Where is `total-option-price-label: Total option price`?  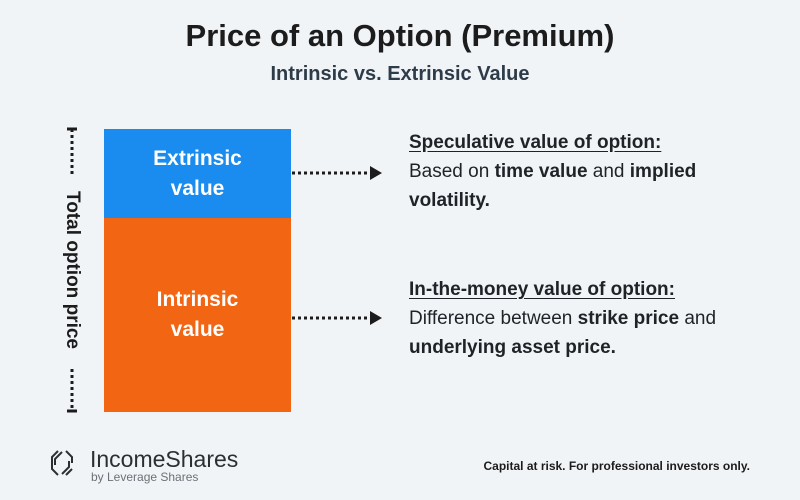
total-option-price-label: Total option price is located at coordinates (72, 270).